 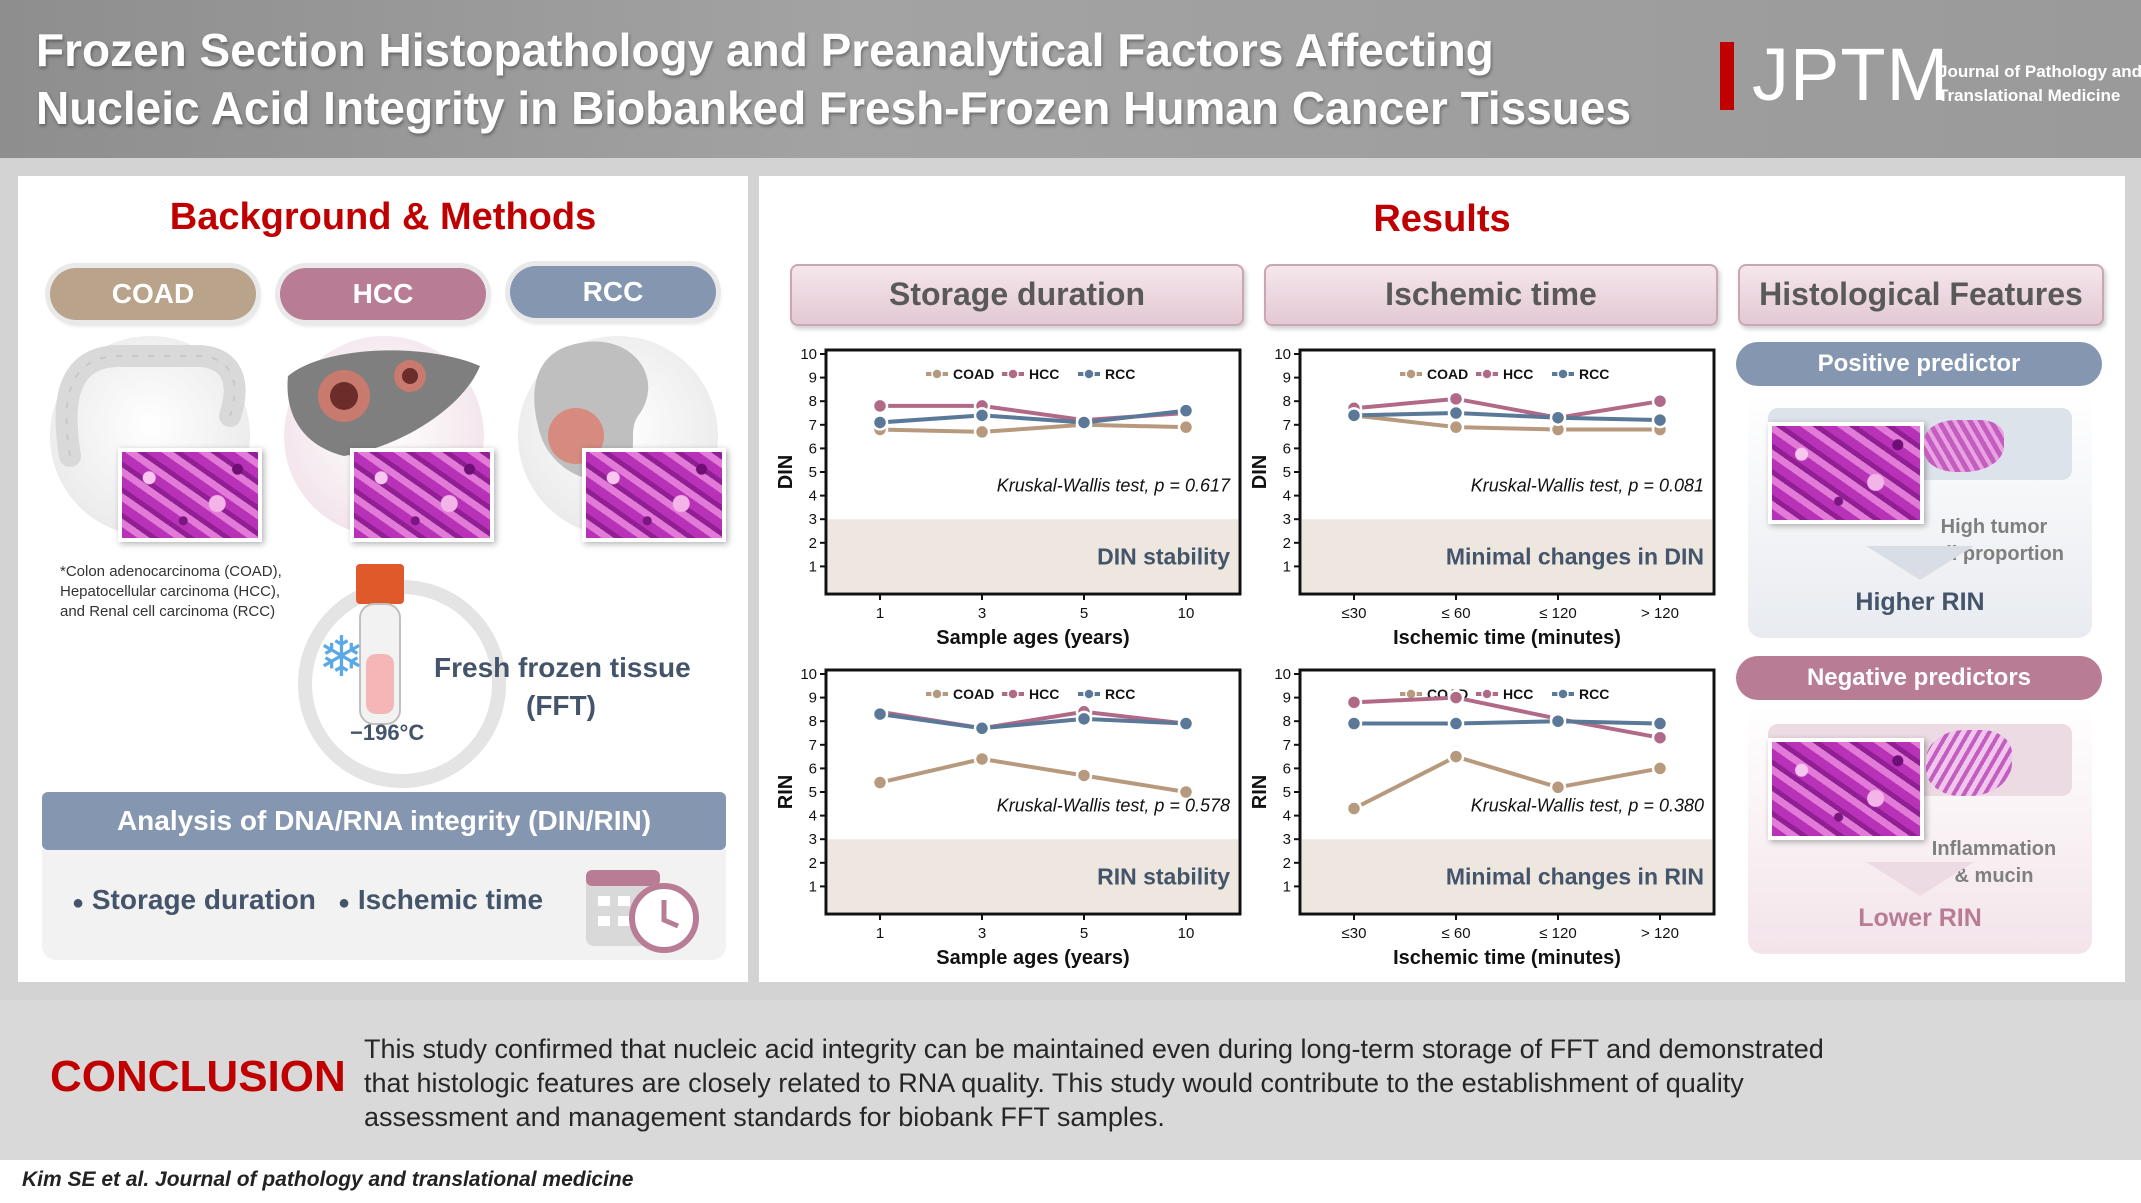 What do you see at coordinates (1260, 472) in the screenshot?
I see `y-axis-label: DIN` at bounding box center [1260, 472].